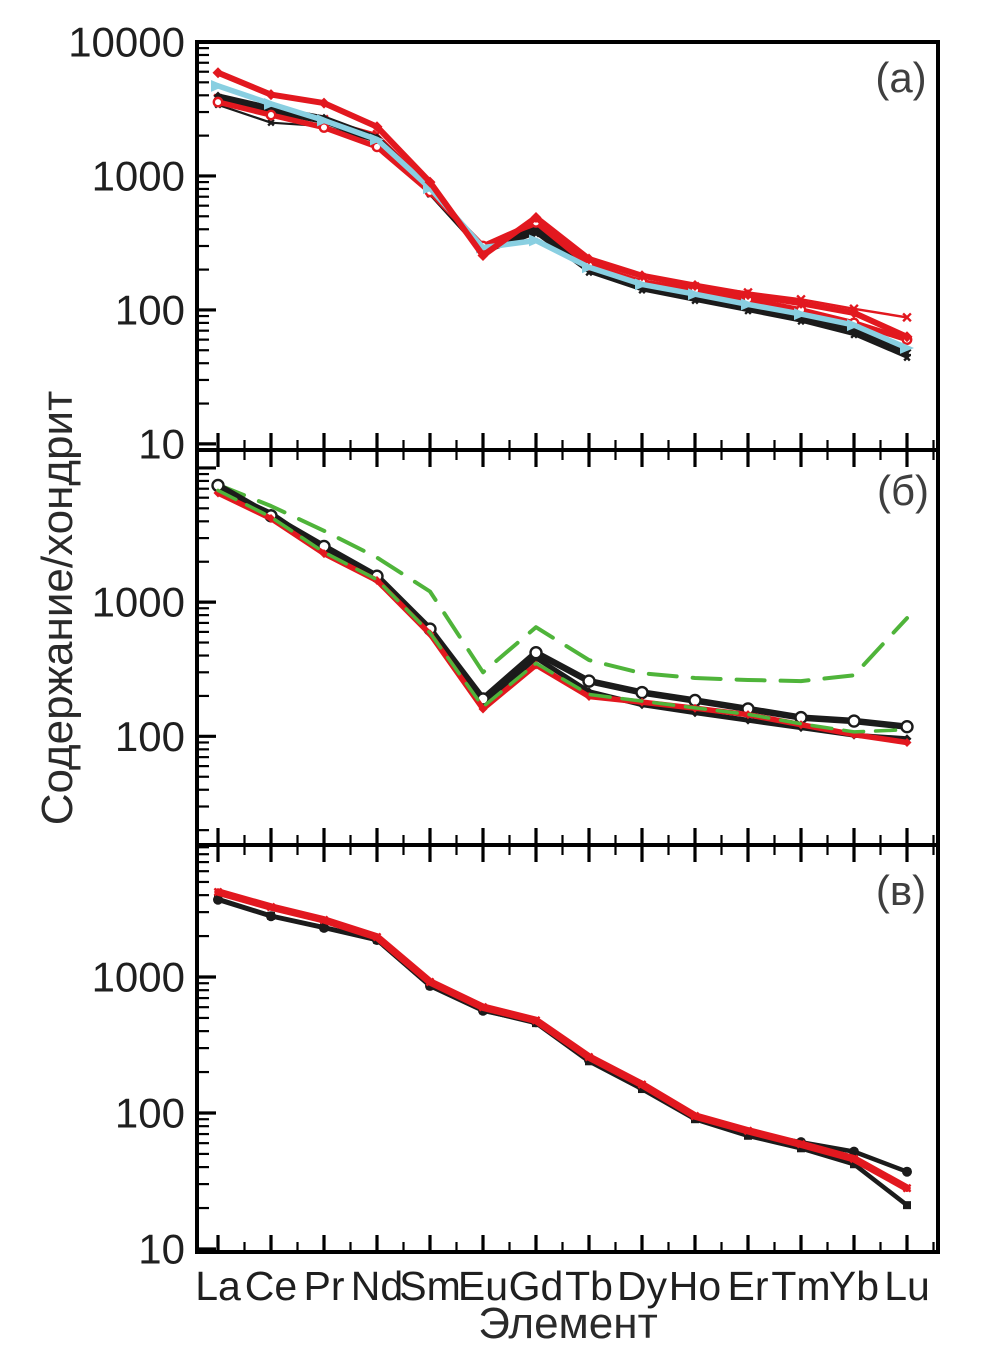 The height and width of the screenshot is (1351, 1004). Describe the element at coordinates (483, 1286) in the screenshot. I see `x-category-label-Eu: Eu` at that location.